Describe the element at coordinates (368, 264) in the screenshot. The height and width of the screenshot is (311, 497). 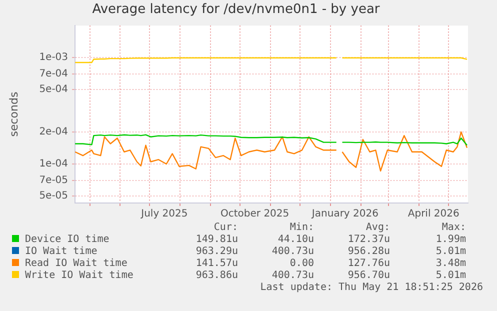
I see `text: 127.76u` at that location.